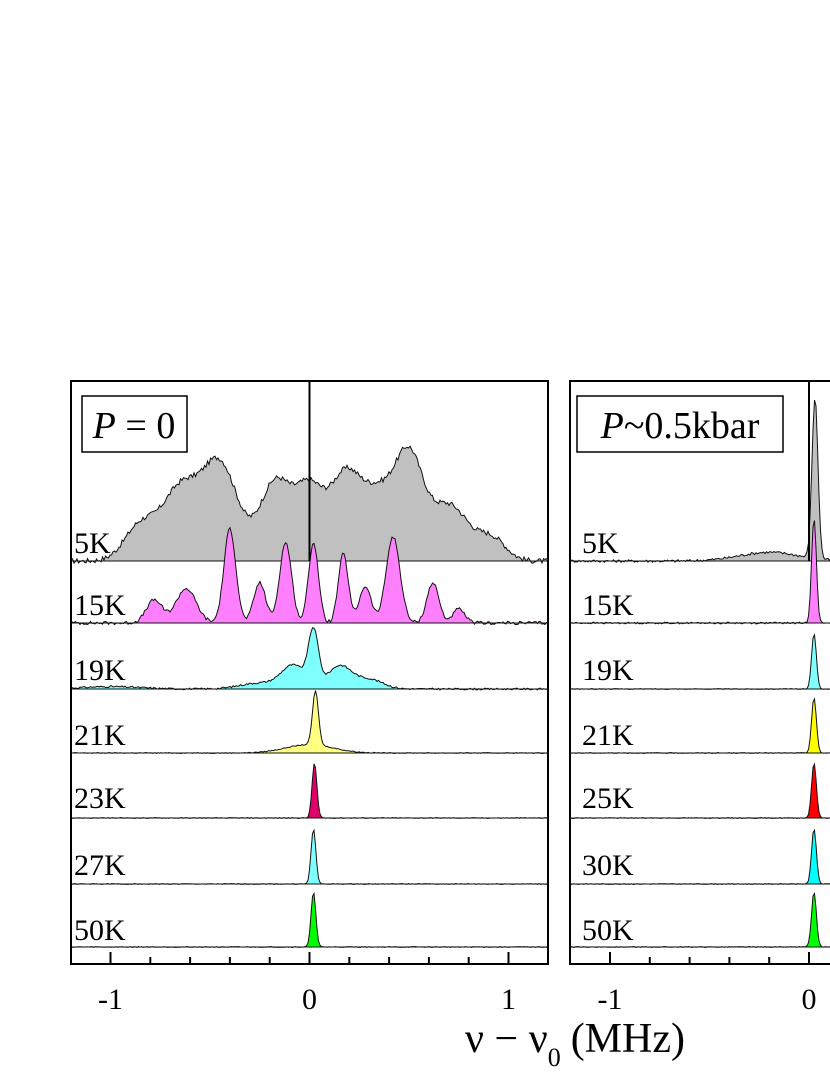 This screenshot has height=1075, width=830. Describe the element at coordinates (608, 798) in the screenshot. I see `temperature-label: 25K` at that location.